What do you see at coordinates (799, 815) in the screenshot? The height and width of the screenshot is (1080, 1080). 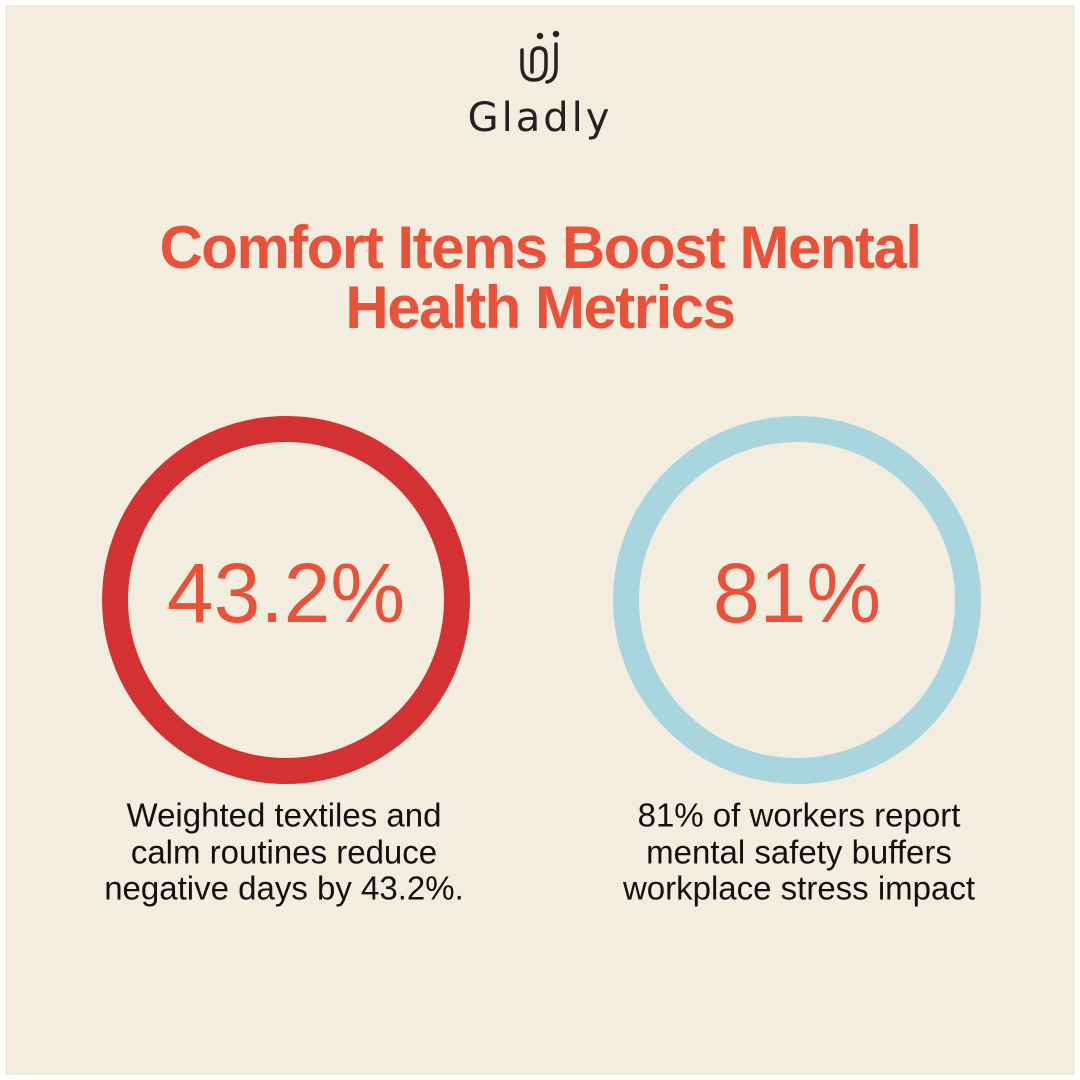 I see `stat-description: 81% of workers report` at bounding box center [799, 815].